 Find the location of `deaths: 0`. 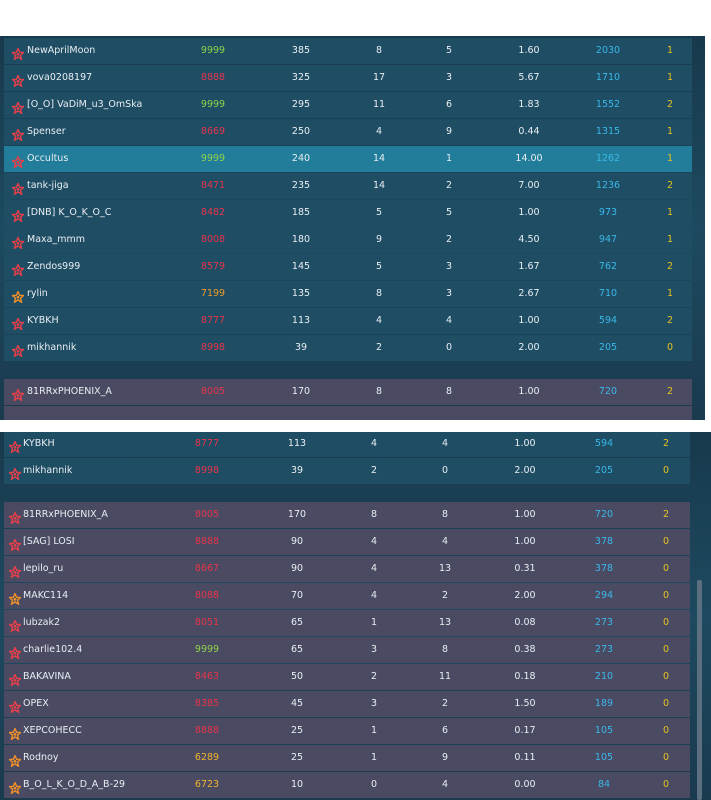

deaths: 0 is located at coordinates (449, 347).